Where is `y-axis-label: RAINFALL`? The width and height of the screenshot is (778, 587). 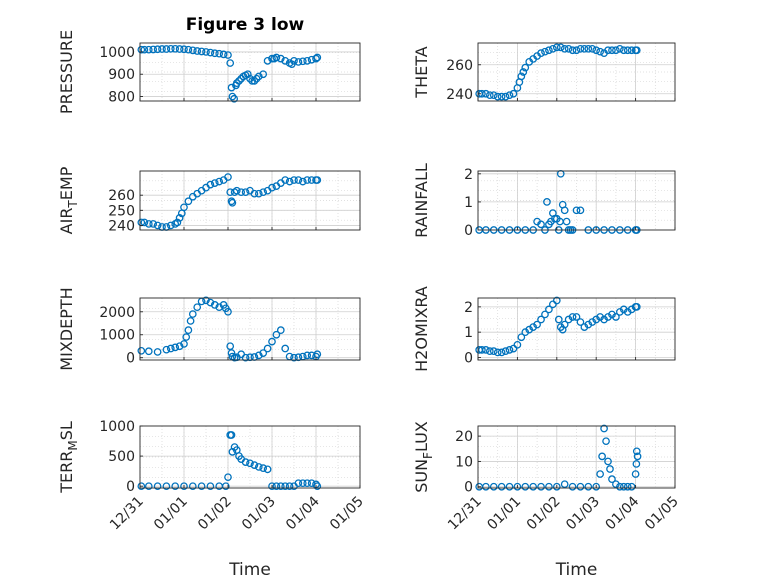
y-axis-label: RAINFALL is located at coordinates (421, 200).